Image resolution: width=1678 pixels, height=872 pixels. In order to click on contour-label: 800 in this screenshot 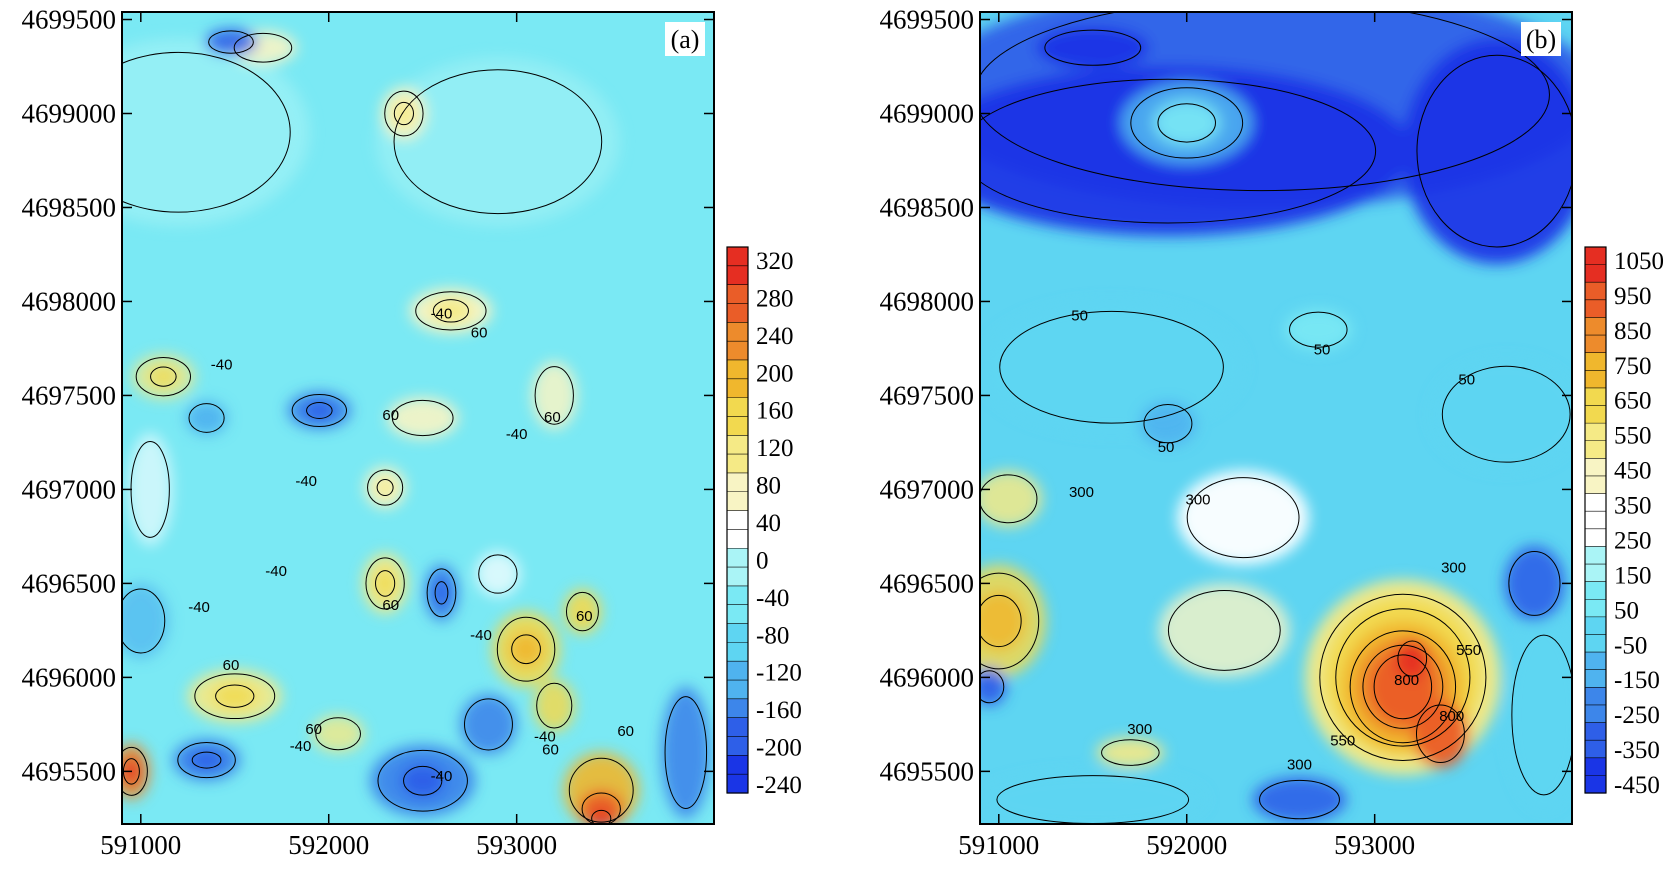, I will do `click(1451, 716)`.